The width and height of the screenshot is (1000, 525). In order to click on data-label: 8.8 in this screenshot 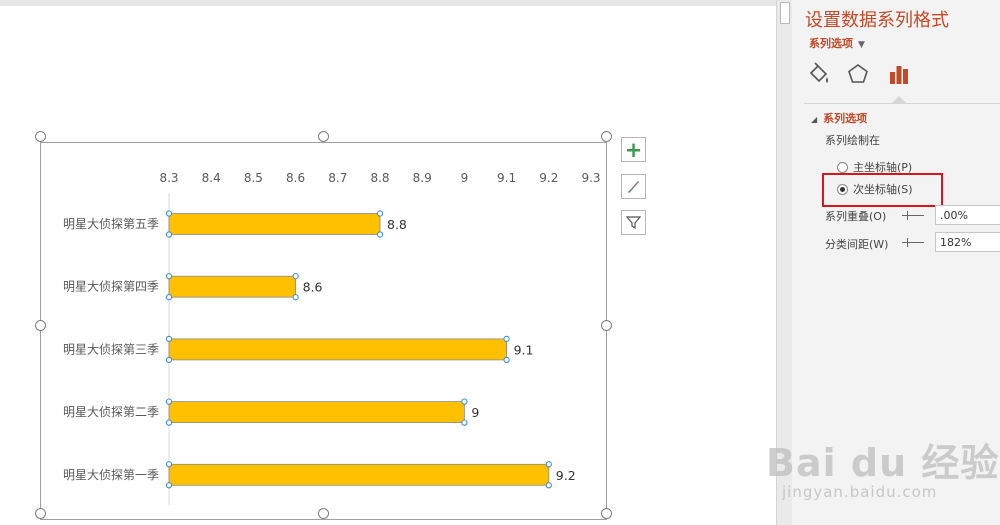, I will do `click(397, 224)`.